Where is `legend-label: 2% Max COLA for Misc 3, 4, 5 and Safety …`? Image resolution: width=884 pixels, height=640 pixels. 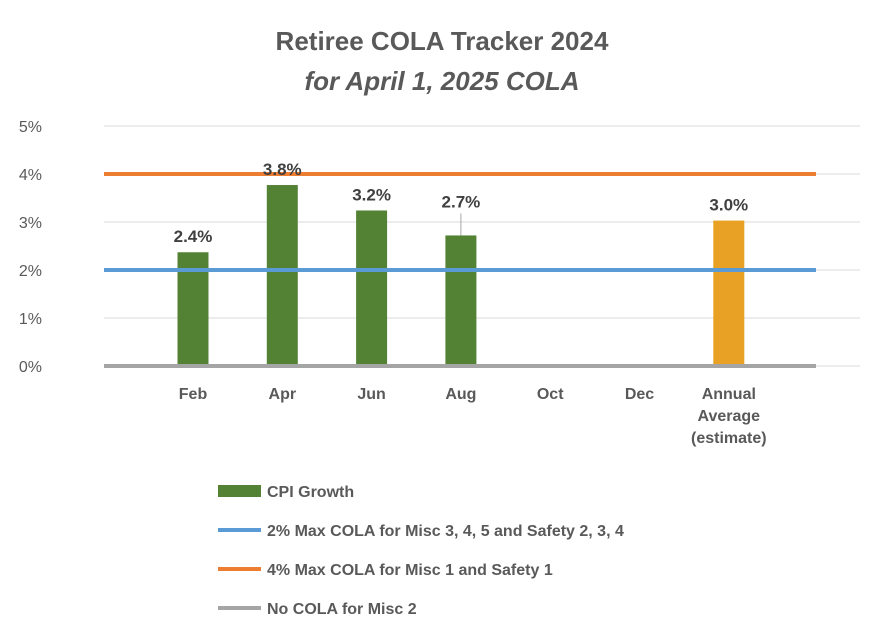
legend-label: 2% Max COLA for Misc 3, 4, 5 and Safety … is located at coordinates (445, 531).